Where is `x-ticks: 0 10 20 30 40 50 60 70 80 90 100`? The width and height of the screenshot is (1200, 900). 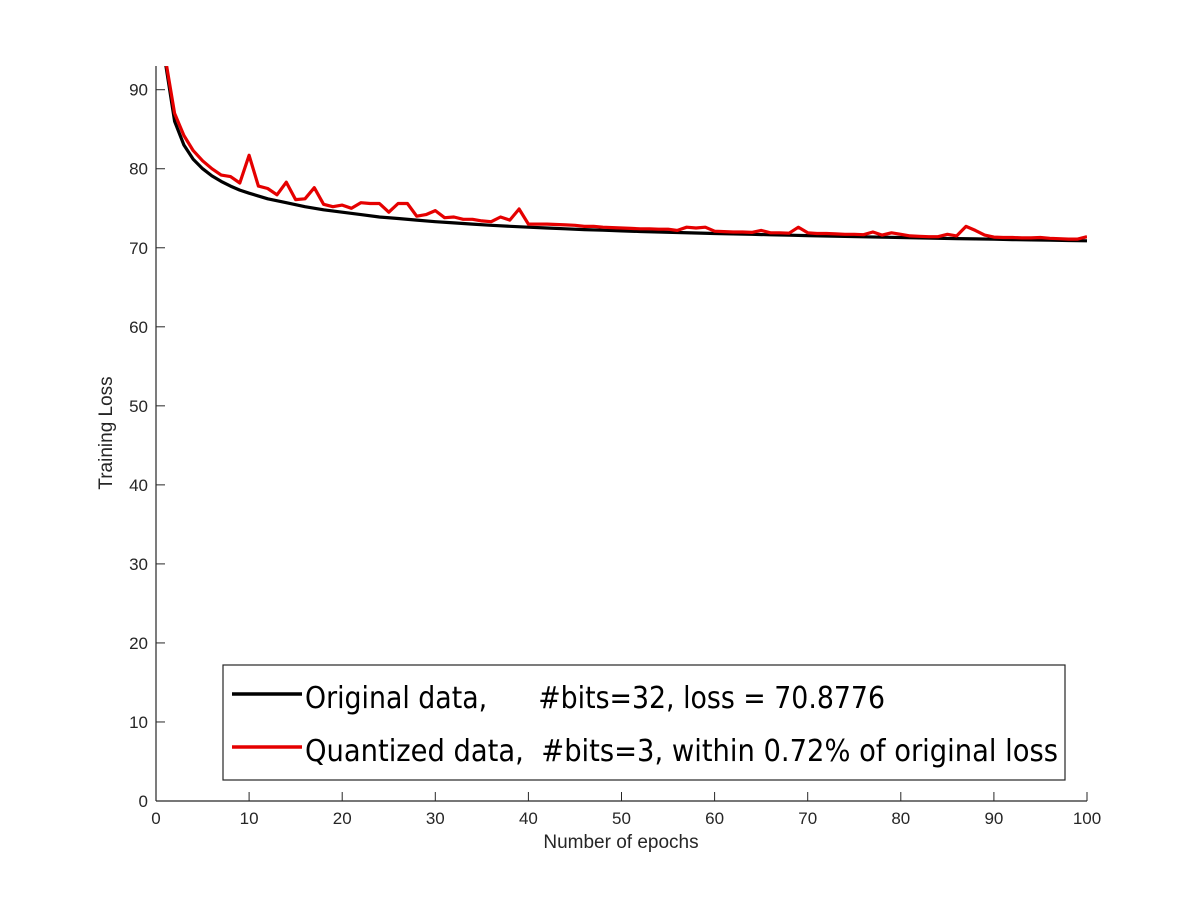
x-ticks: 0 10 20 30 40 50 60 70 80 90 100 is located at coordinates (626, 810).